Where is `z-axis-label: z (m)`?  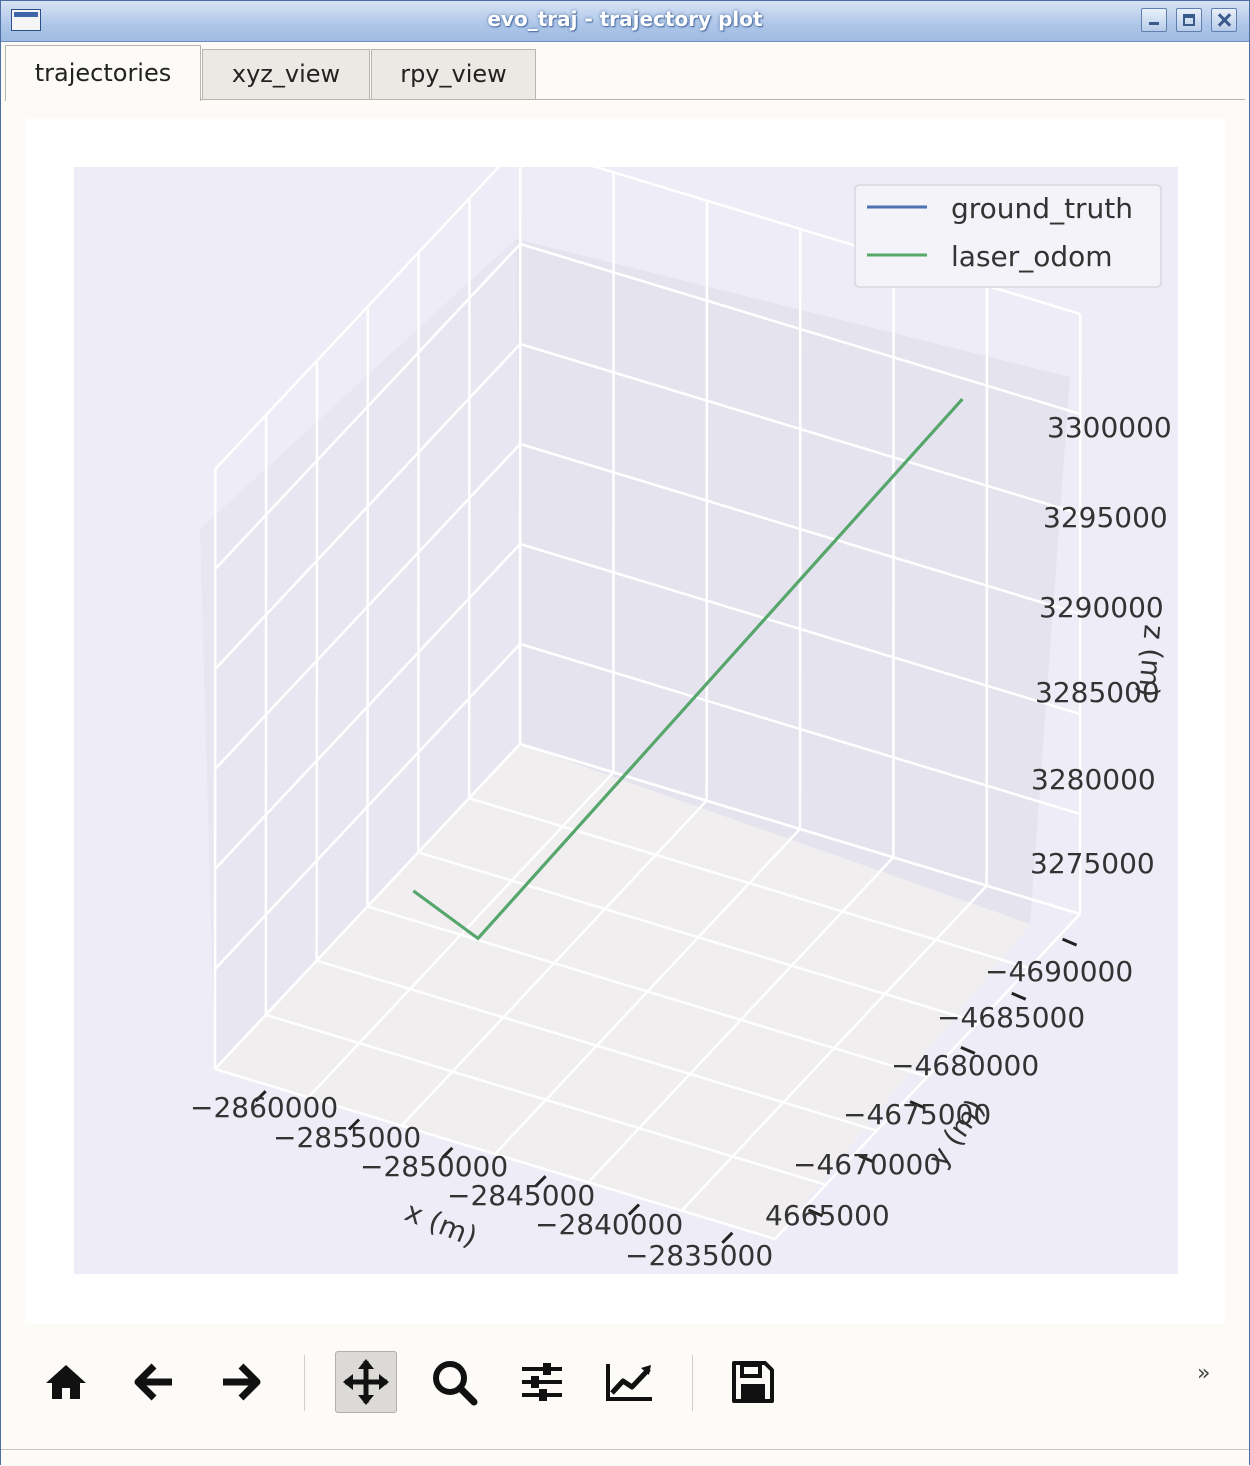
z-axis-label: z (m) is located at coordinates (1151, 660).